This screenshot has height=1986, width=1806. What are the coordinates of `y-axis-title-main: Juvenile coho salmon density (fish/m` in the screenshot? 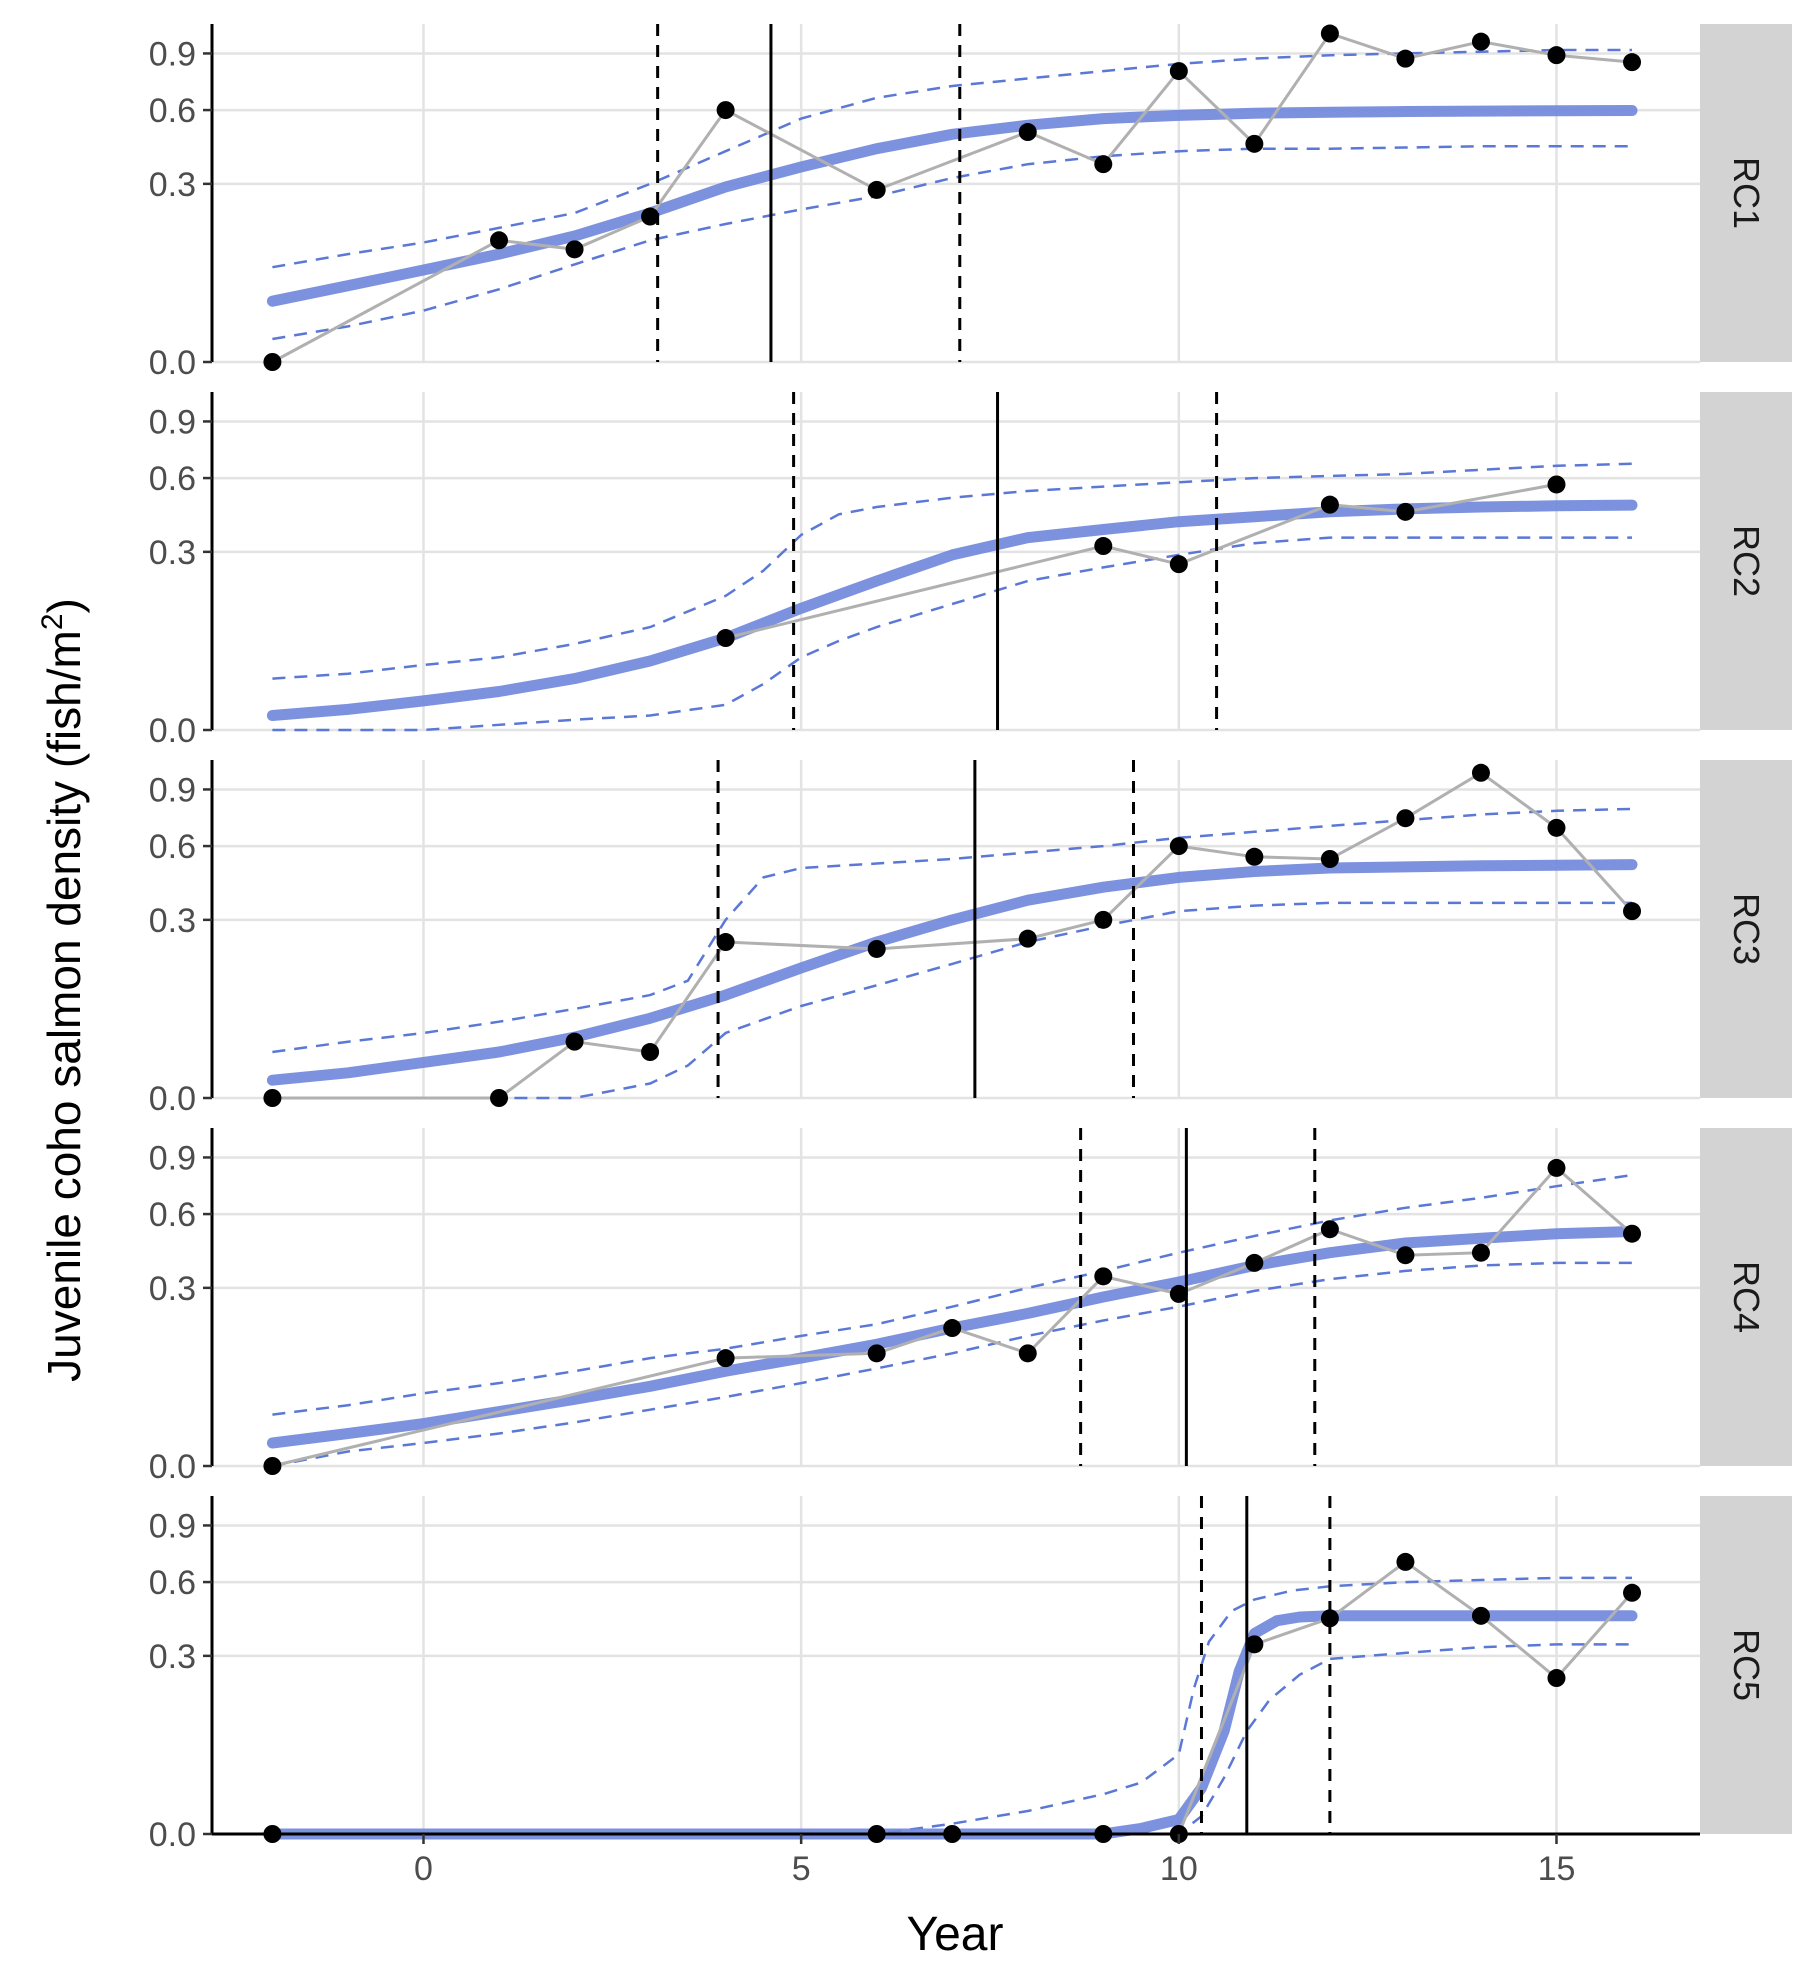 It's located at (64, 1006).